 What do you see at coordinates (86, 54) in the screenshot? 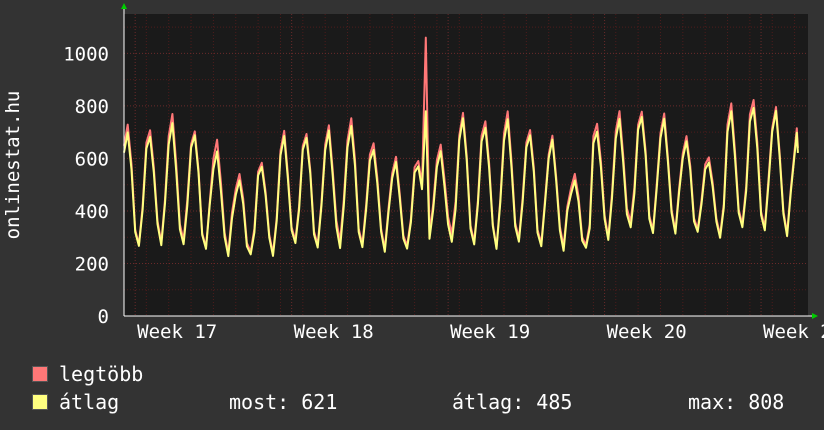
I see `y-tick-label: 1000` at bounding box center [86, 54].